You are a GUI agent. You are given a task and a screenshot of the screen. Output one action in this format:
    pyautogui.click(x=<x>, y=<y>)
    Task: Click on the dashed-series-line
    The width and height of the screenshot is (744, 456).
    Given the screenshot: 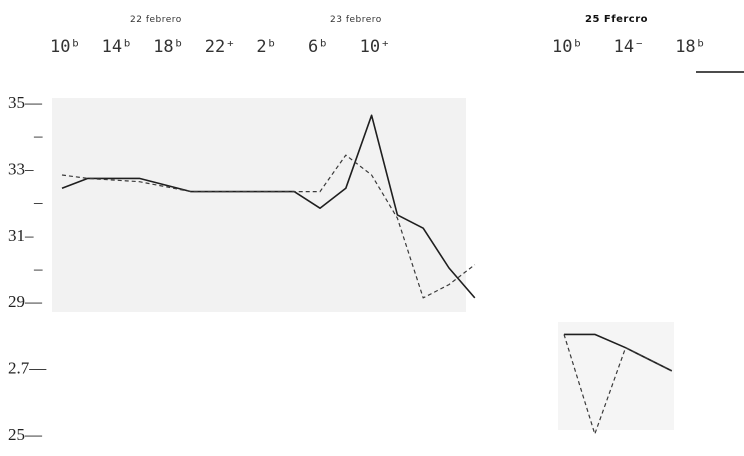 What is the action you would take?
    pyautogui.click(x=618, y=384)
    